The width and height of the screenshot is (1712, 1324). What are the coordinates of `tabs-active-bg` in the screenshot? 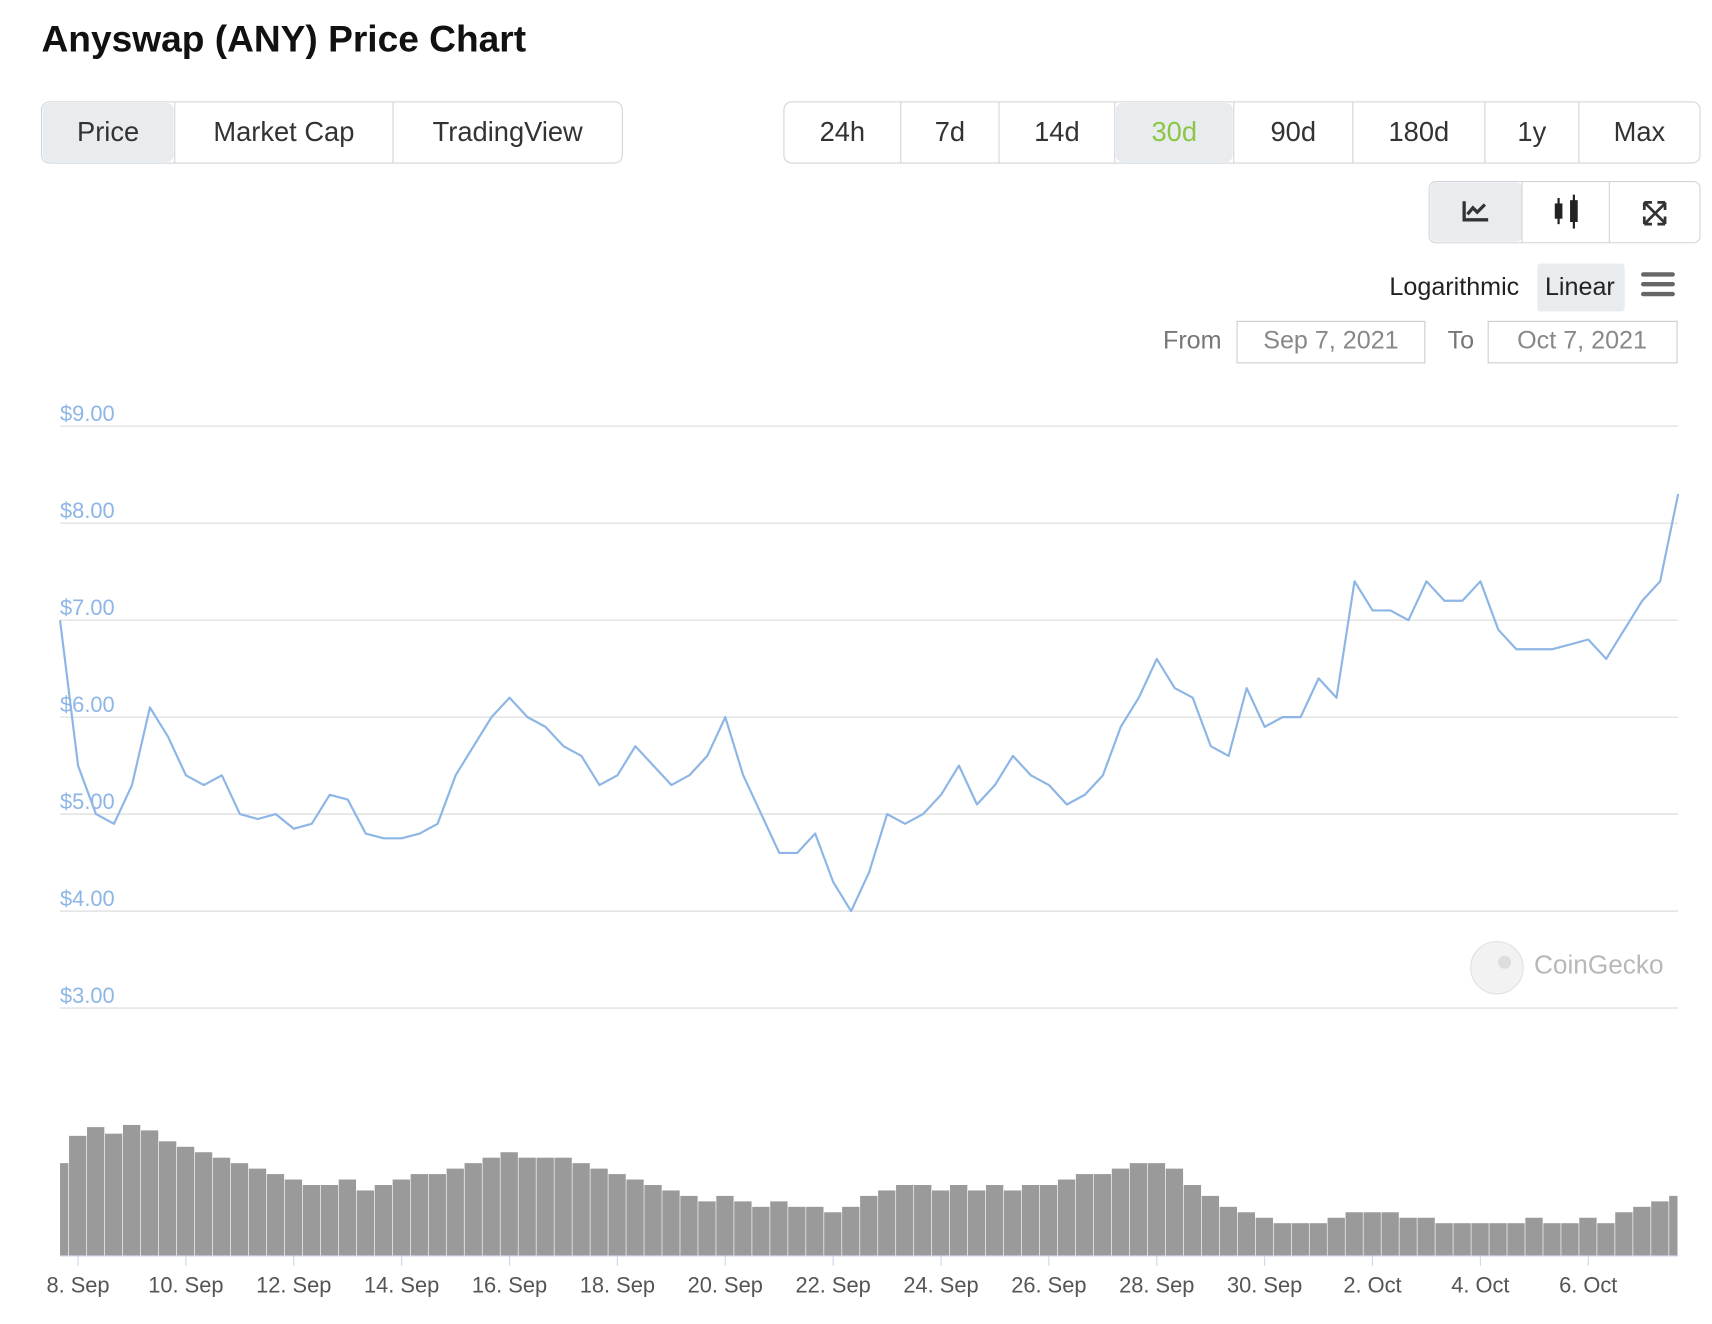 It's located at (108, 132).